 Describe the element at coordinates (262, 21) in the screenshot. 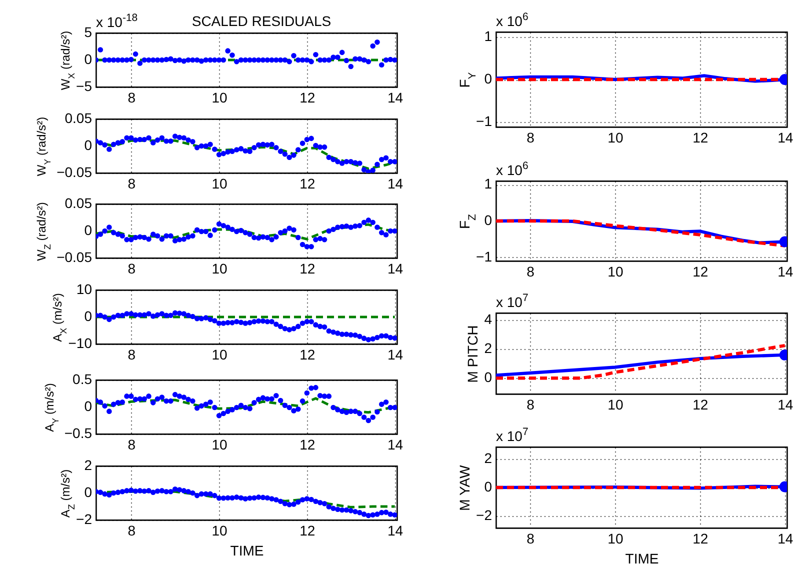

I see `chart-title: SCALED RESIDUALS` at that location.